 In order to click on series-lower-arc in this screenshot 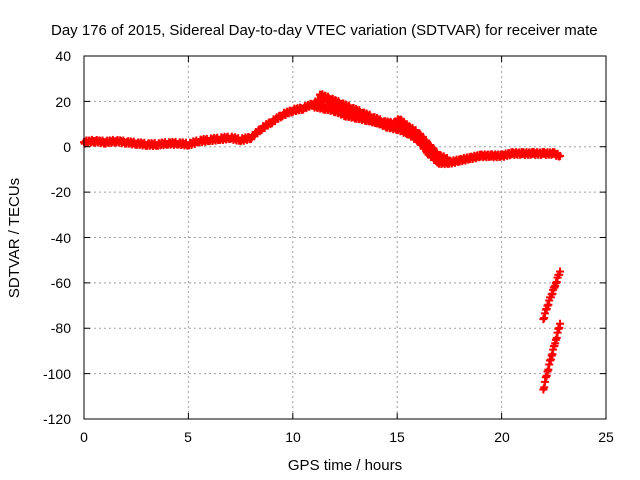, I will do `click(376, 133)`.